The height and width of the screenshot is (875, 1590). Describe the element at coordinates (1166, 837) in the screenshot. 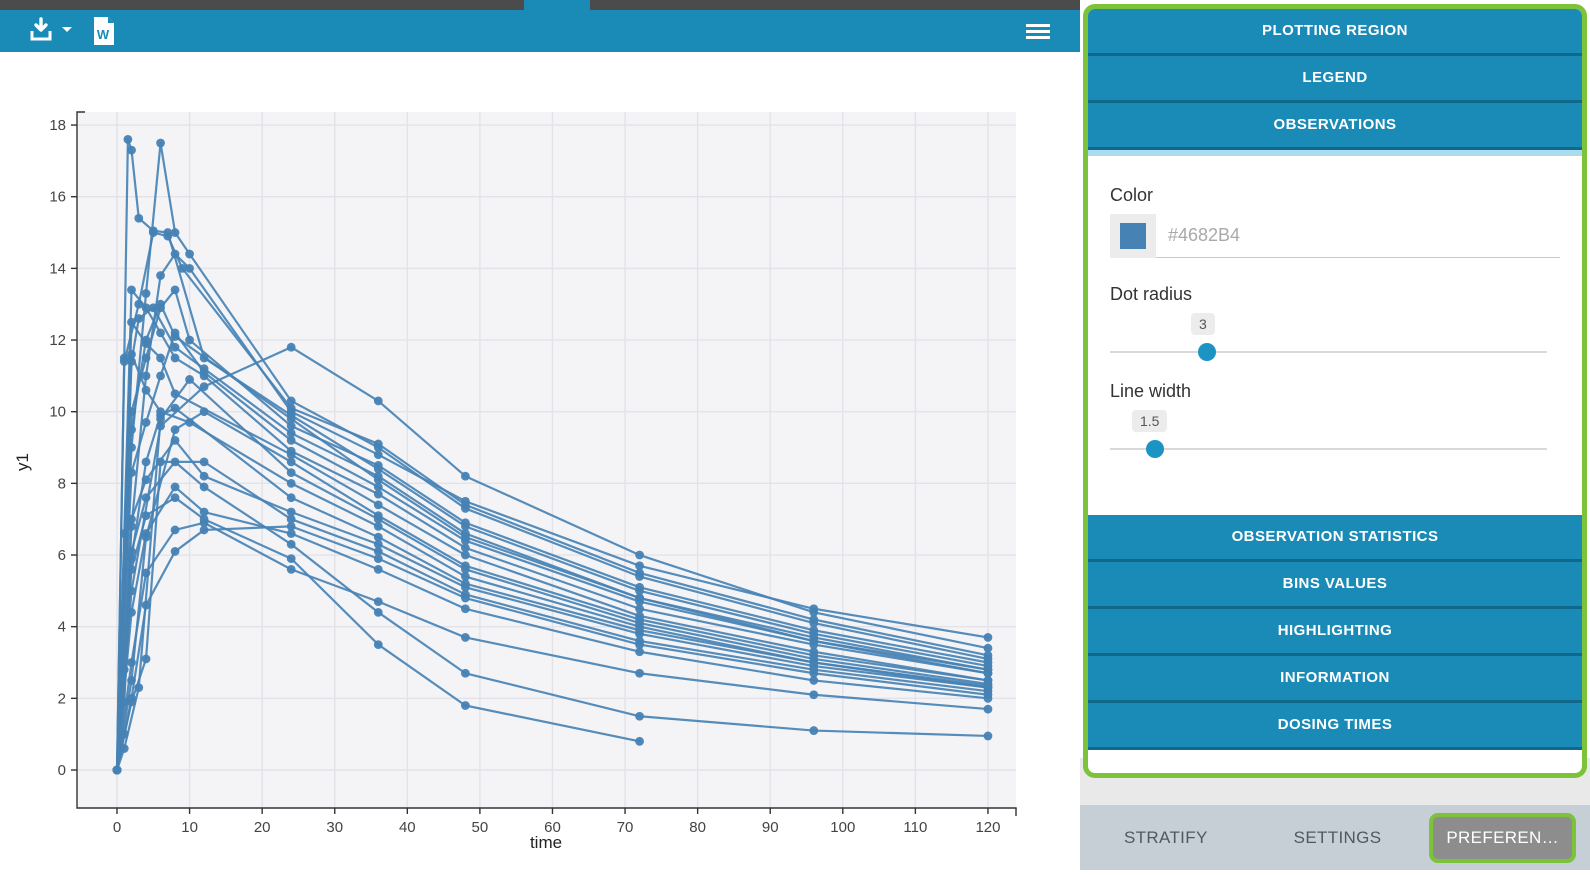

I see `tab-stratify: STRATIFY` at that location.